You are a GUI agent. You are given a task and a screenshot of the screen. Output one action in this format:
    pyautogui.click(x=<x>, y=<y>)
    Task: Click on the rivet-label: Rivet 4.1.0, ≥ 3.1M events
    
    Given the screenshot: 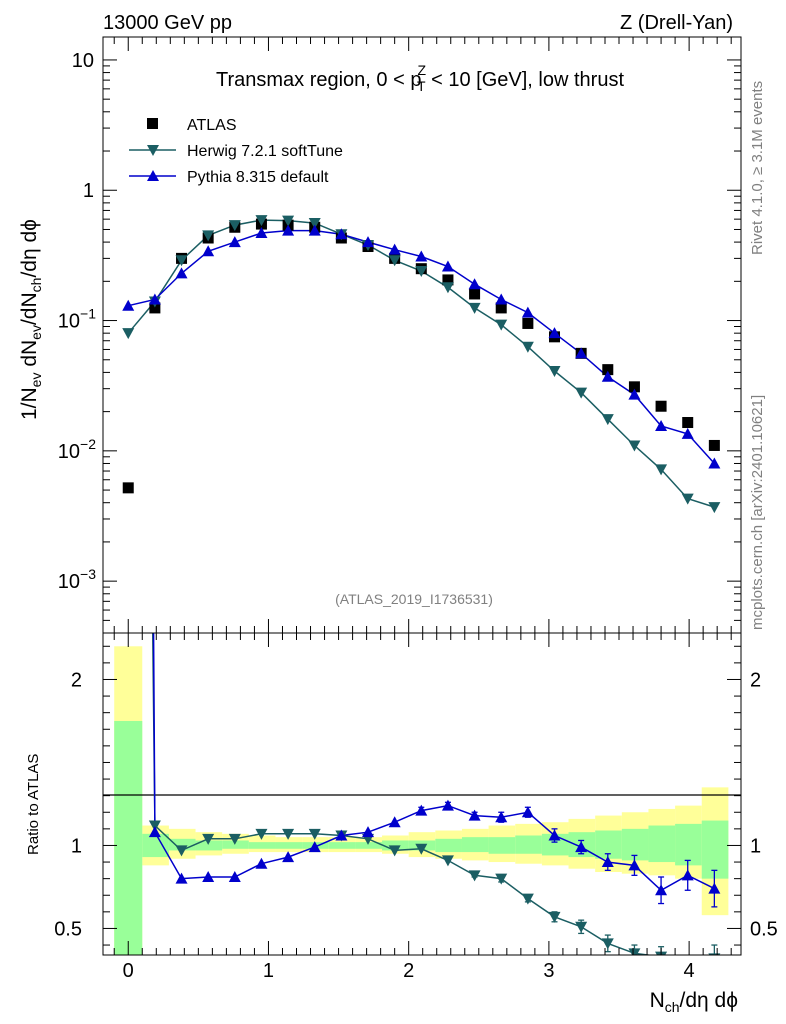 What is the action you would take?
    pyautogui.click(x=757, y=168)
    